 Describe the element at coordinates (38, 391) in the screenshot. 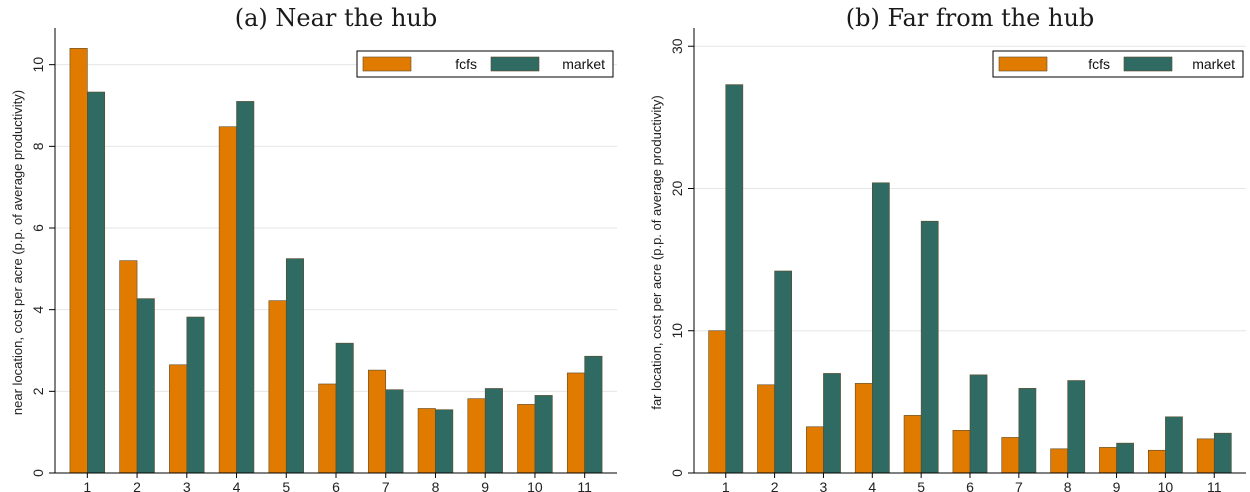

I see `y-tick-label: 2` at that location.